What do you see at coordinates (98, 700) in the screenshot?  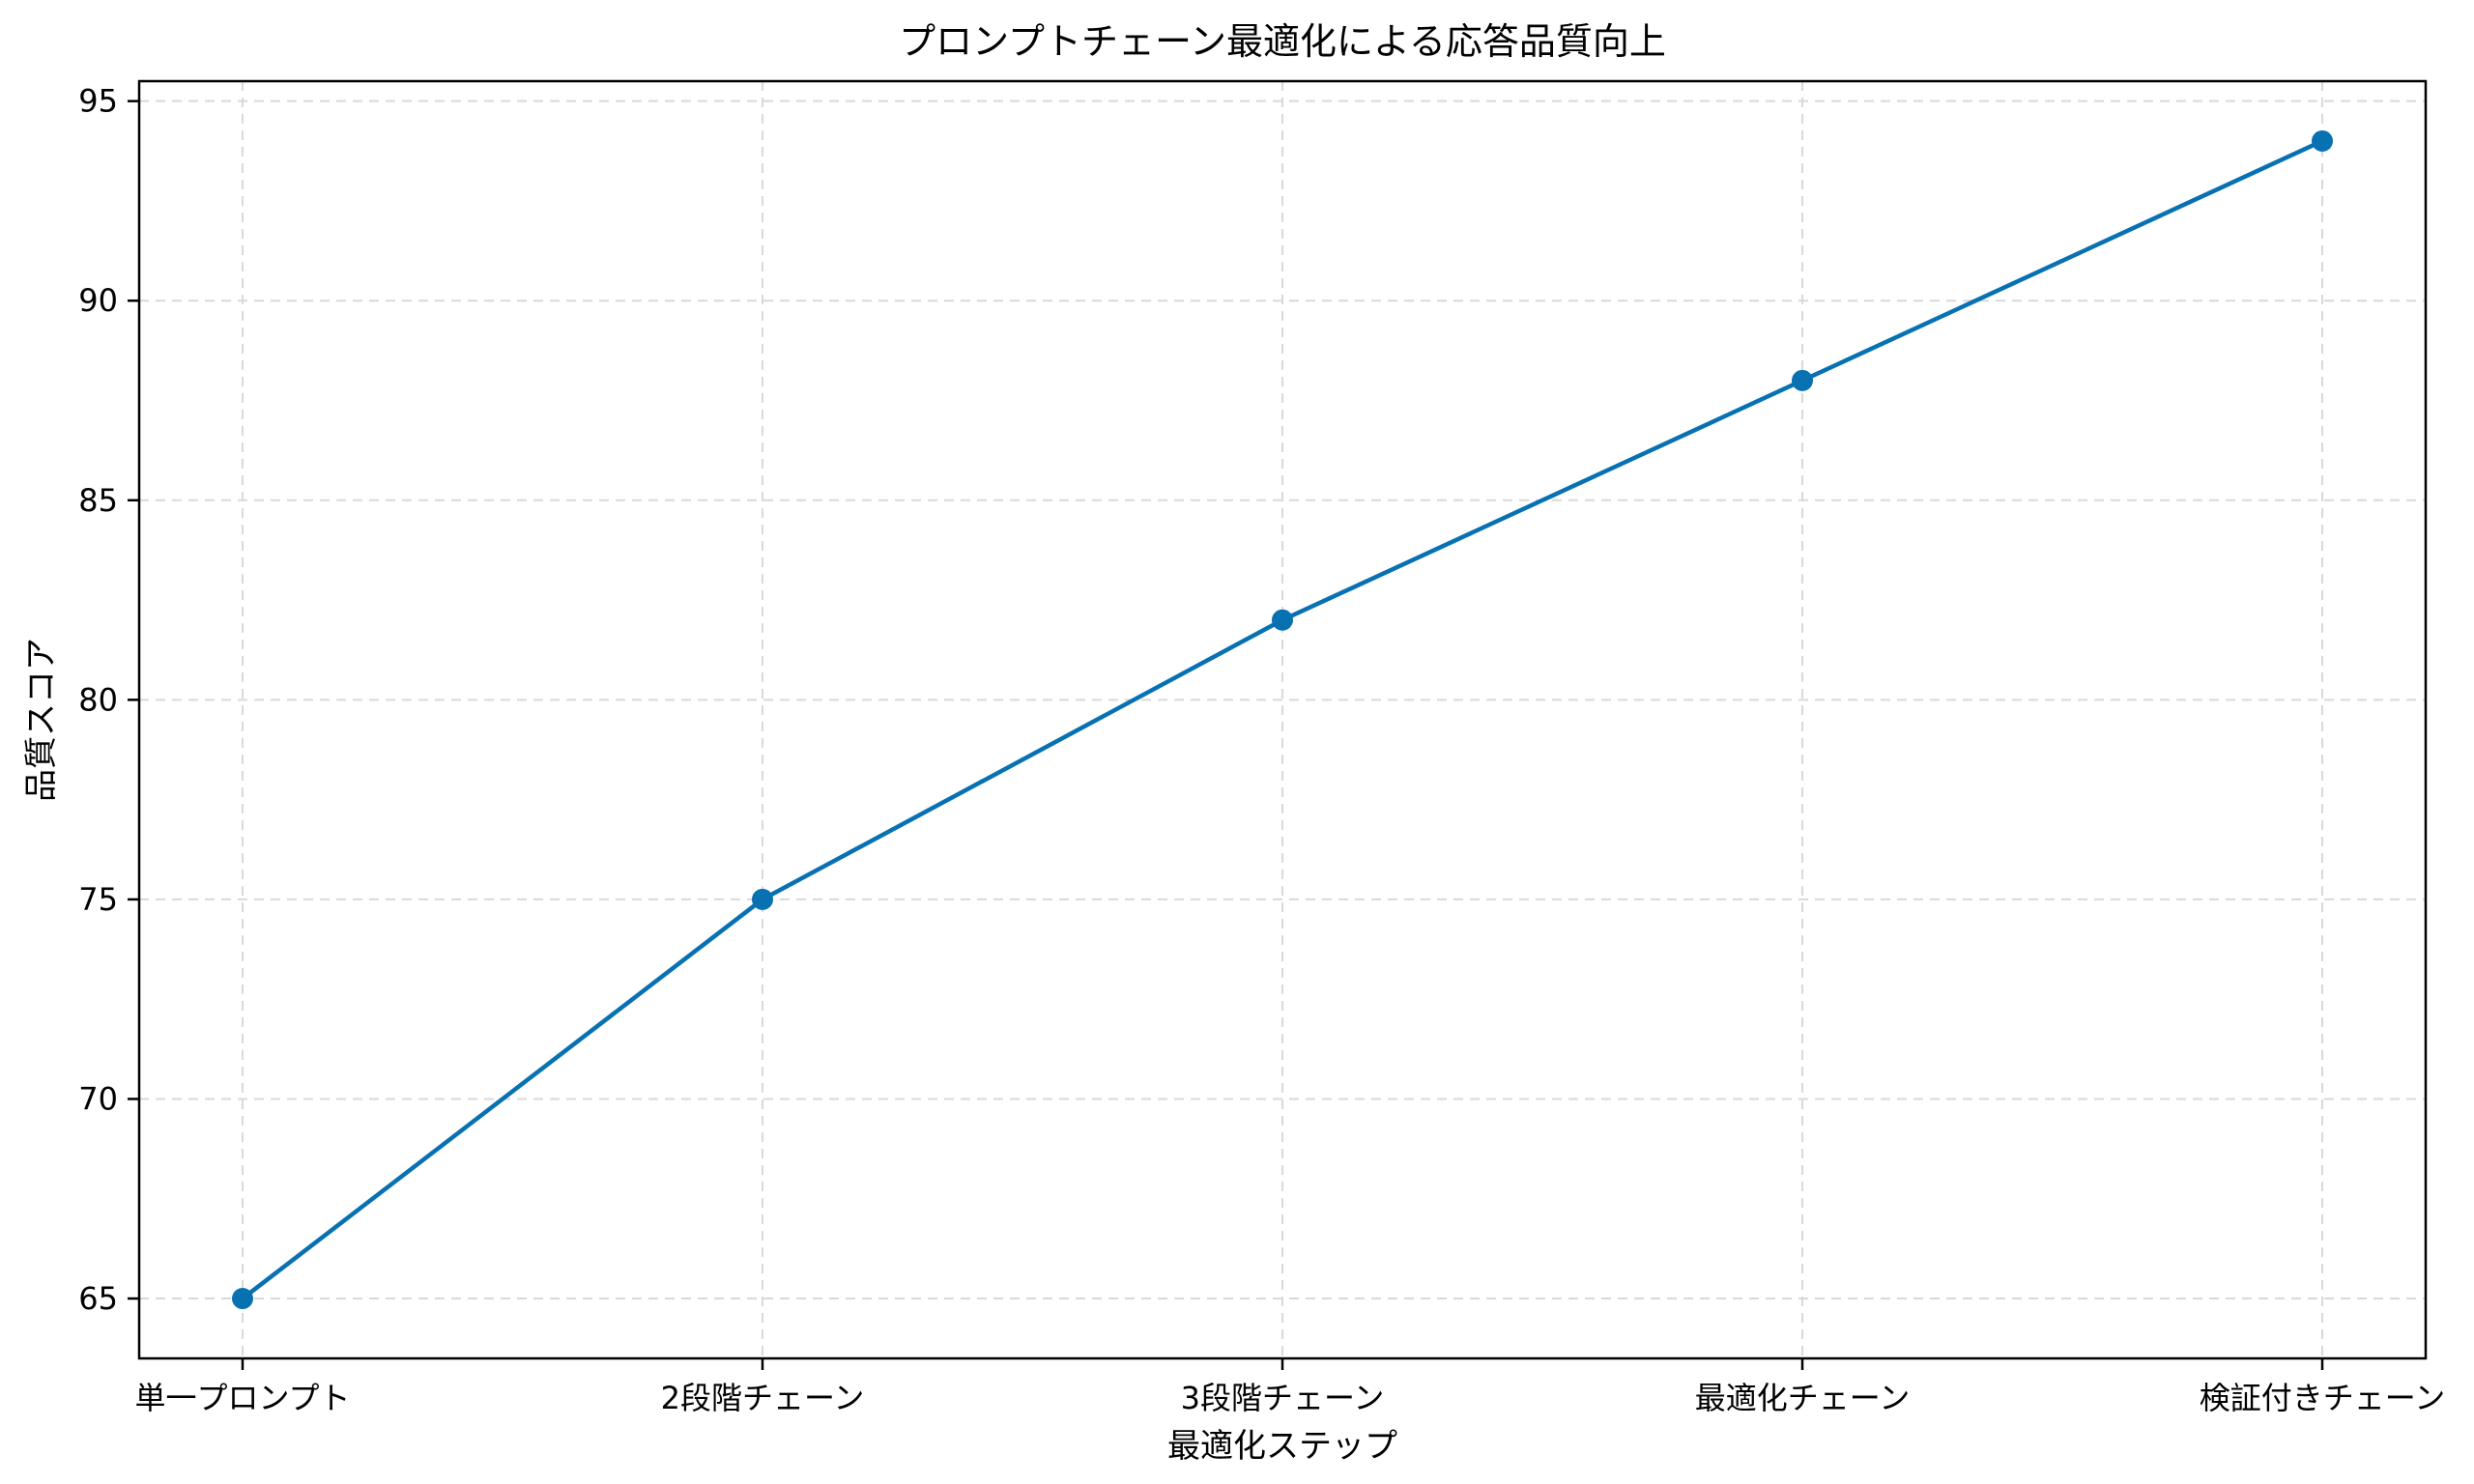 I see `y-tick-label: 80` at bounding box center [98, 700].